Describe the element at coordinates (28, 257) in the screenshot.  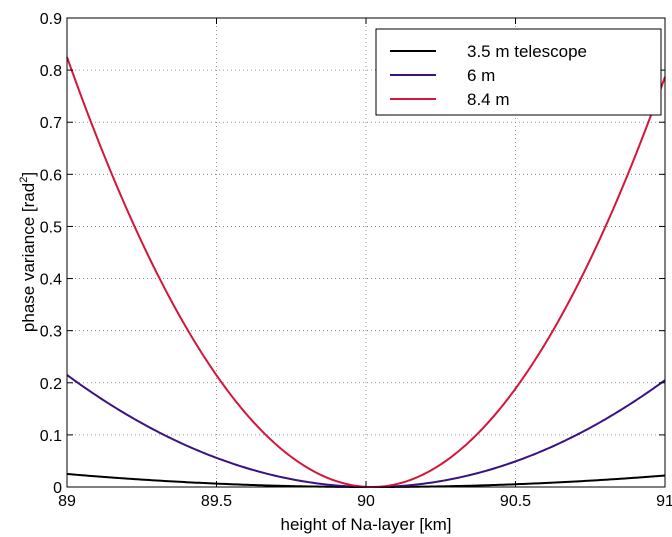
I see `y-axis-label-main: phase variance [rad` at that location.